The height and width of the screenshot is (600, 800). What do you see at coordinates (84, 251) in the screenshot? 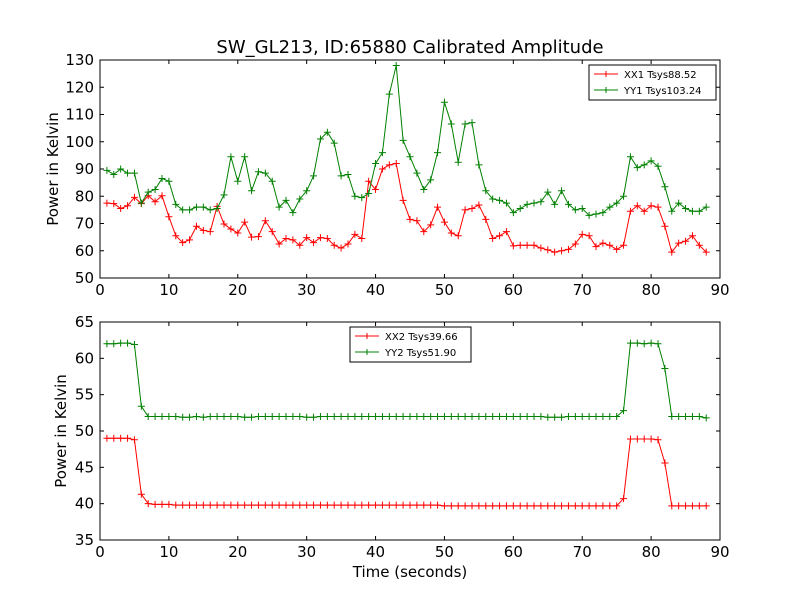
I see `top-y-tick-label: 60` at bounding box center [84, 251].